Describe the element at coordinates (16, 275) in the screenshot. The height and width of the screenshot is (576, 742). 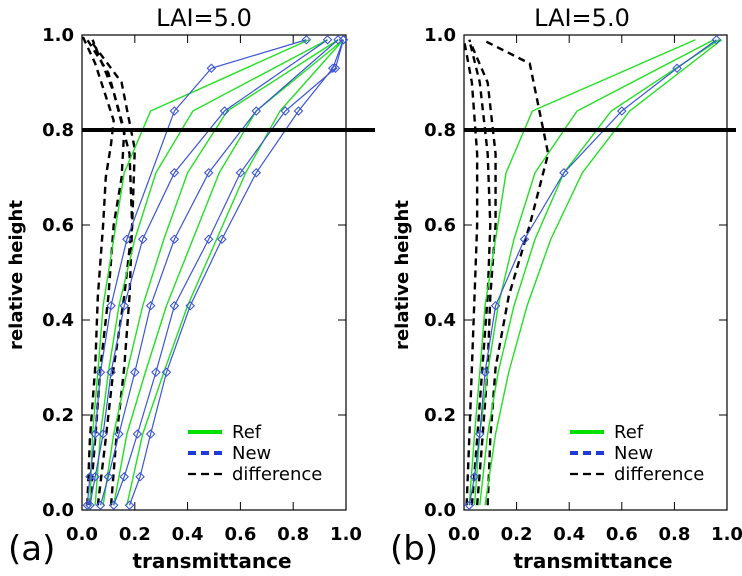
I see `panel-a-y-axis-label: relative height` at that location.